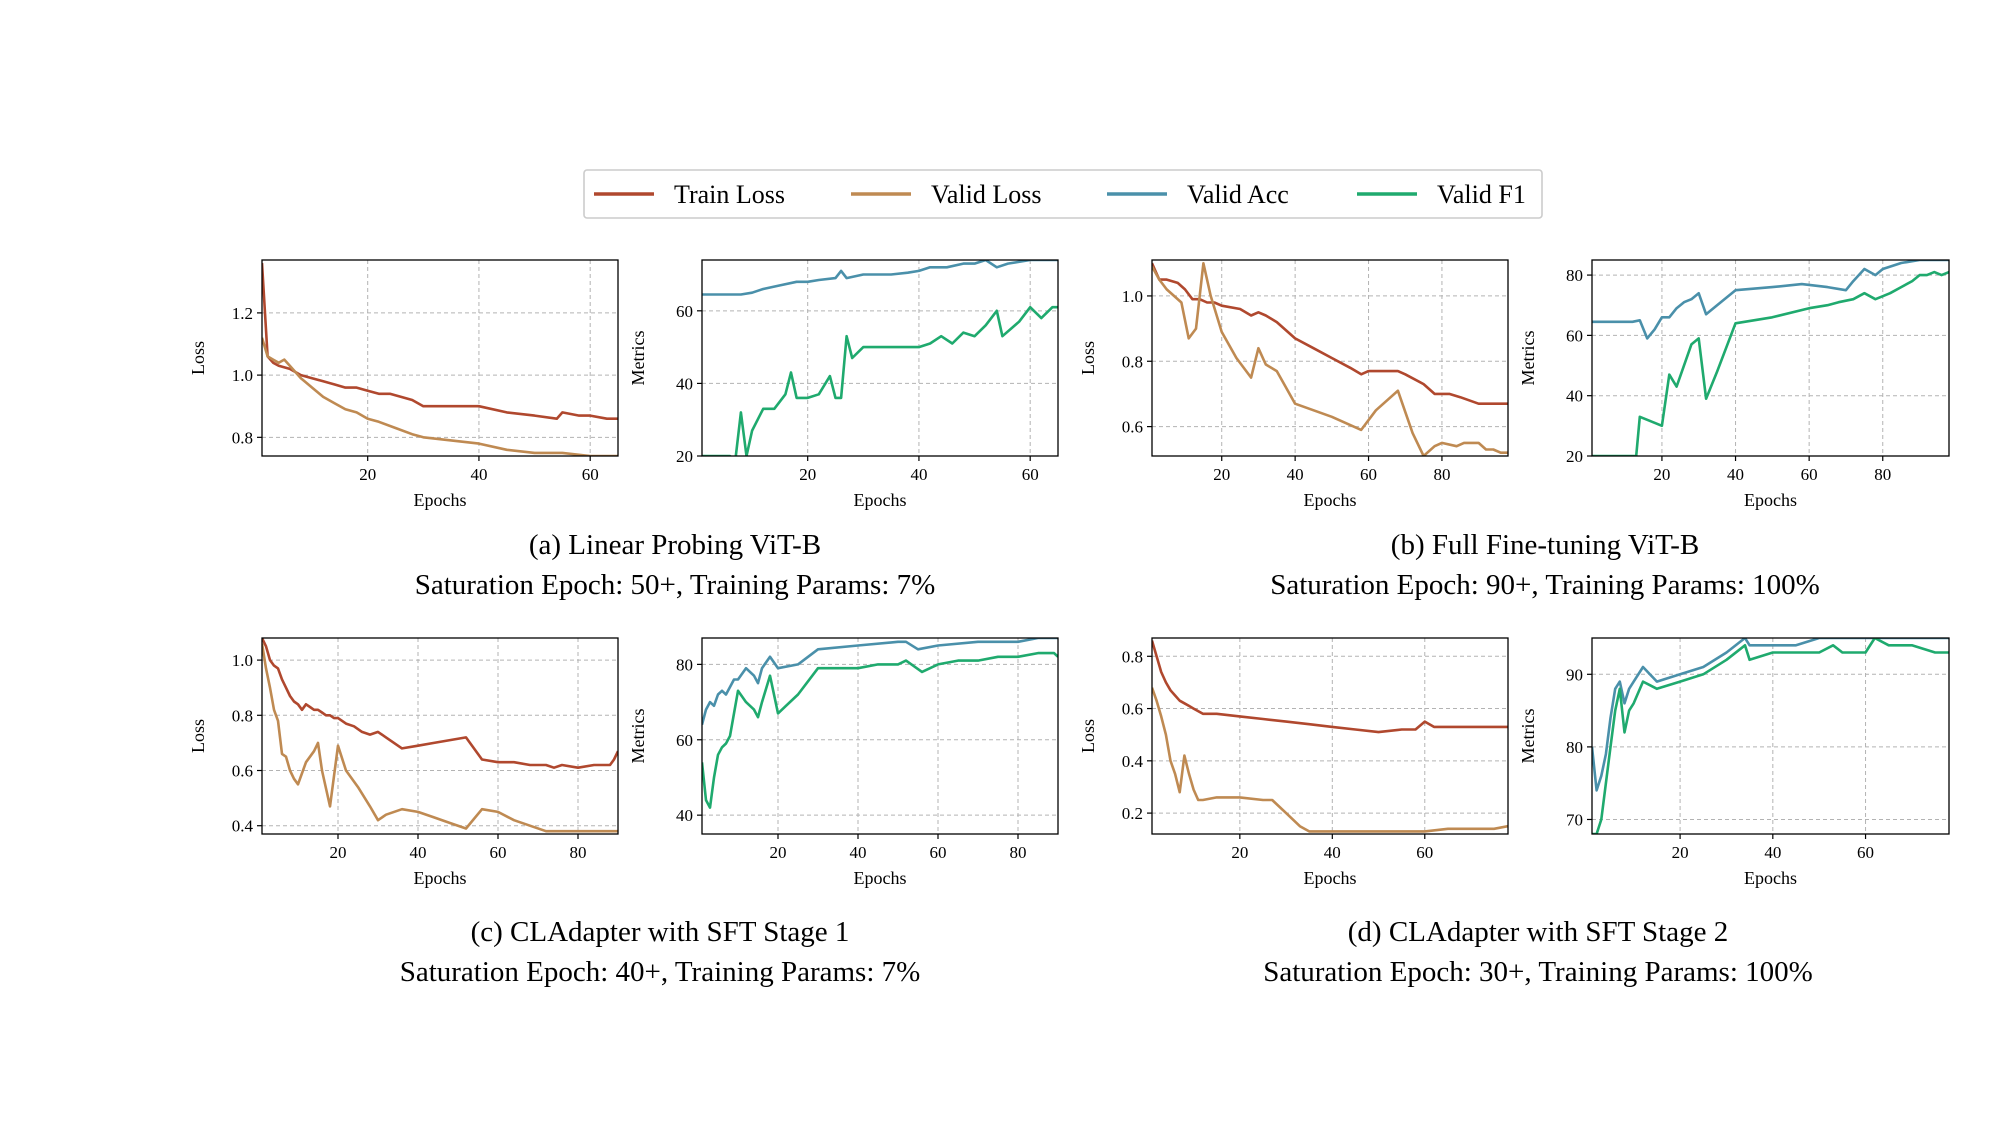 The height and width of the screenshot is (1125, 2000). I want to click on y-tick-label-2: 0.8, so click(242, 715).